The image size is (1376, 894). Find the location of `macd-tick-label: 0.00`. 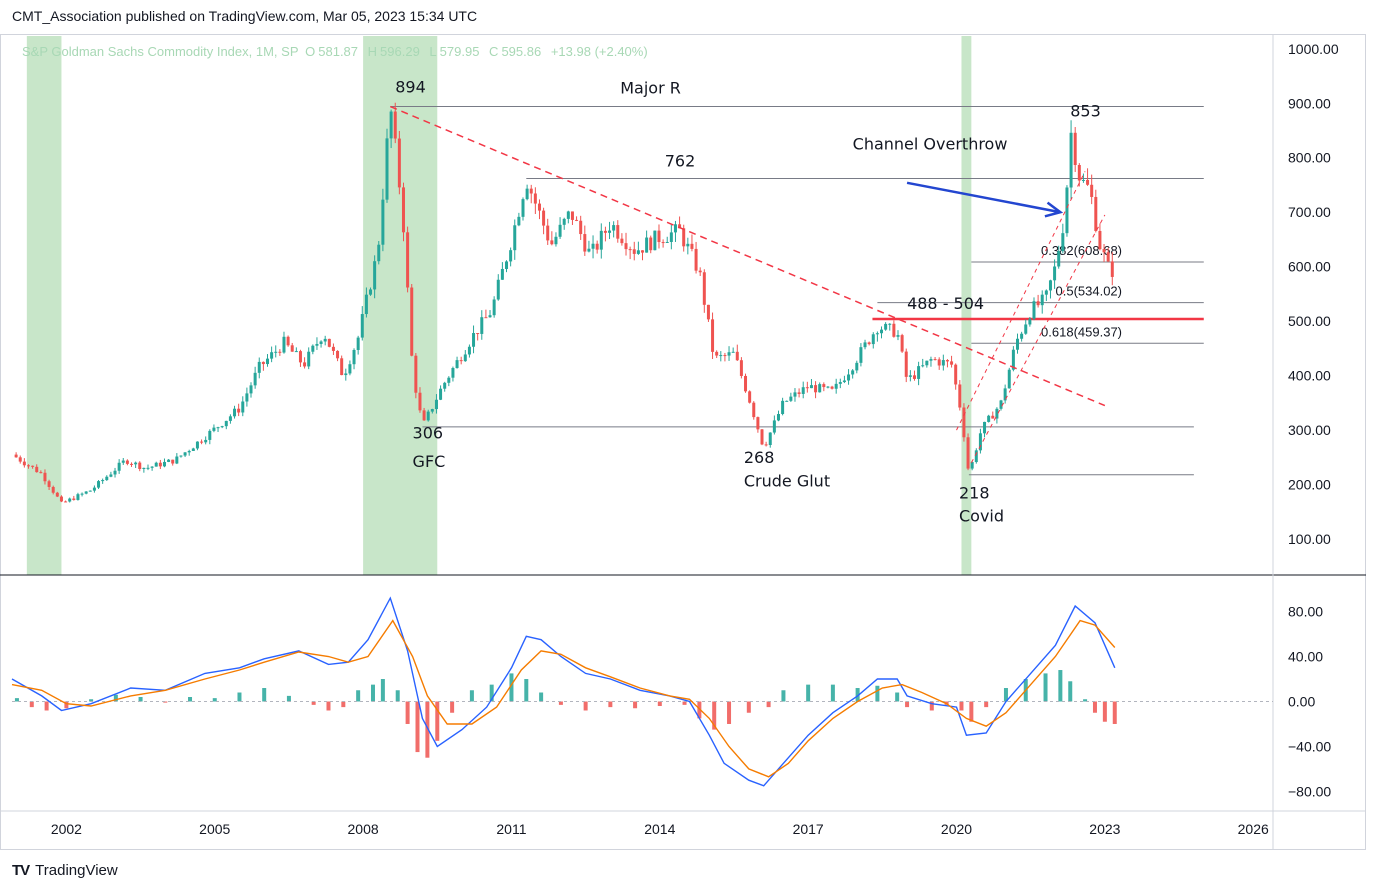

macd-tick-label: 0.00 is located at coordinates (1301, 702).